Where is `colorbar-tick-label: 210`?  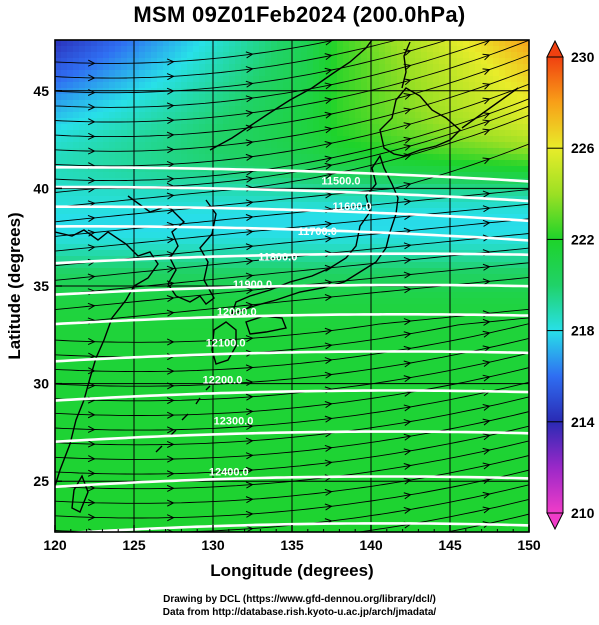 colorbar-tick-label: 210 is located at coordinates (583, 513).